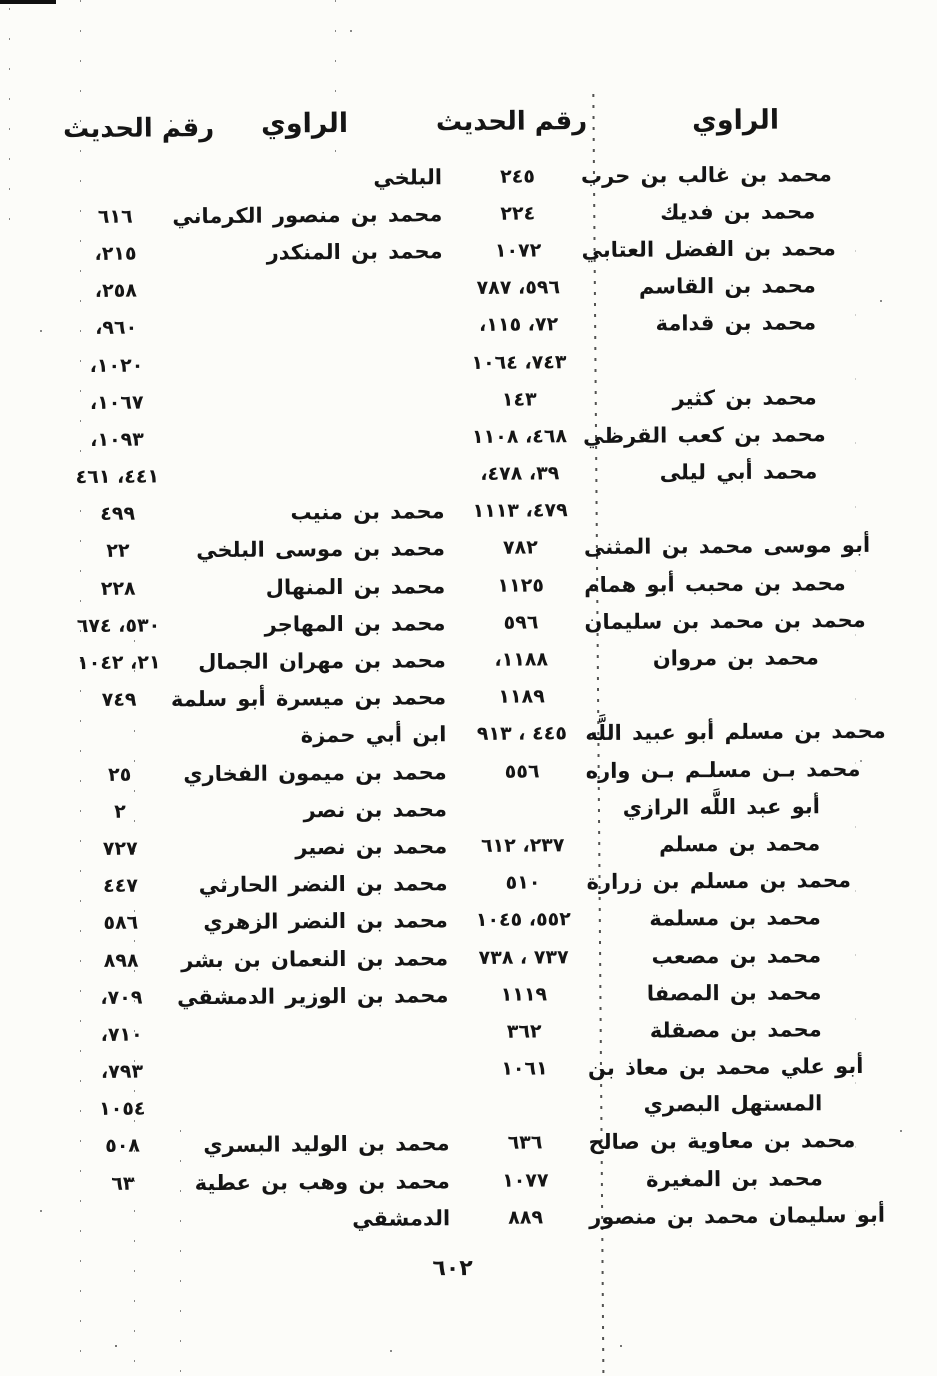  What do you see at coordinates (117, 439) in the screenshot?
I see `left-hadith-number-cell: ١٠٩٣،` at bounding box center [117, 439].